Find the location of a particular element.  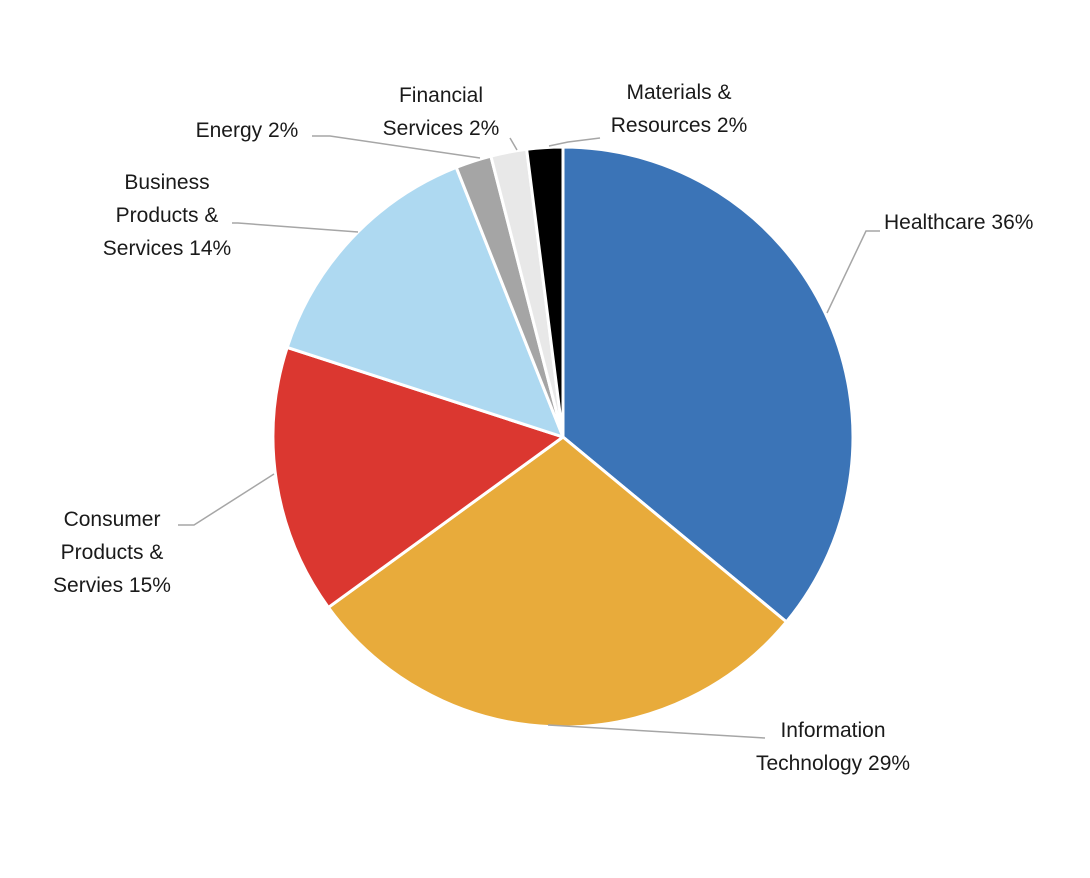

leader-line-business-products is located at coordinates (295, 227).